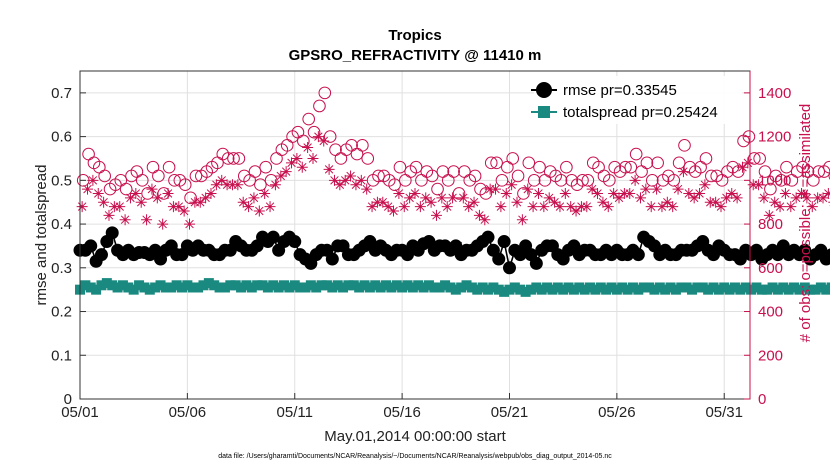 This screenshot has height=470, width=830. What do you see at coordinates (61, 355) in the screenshot?
I see `y-tick-label: 0.1` at bounding box center [61, 355].